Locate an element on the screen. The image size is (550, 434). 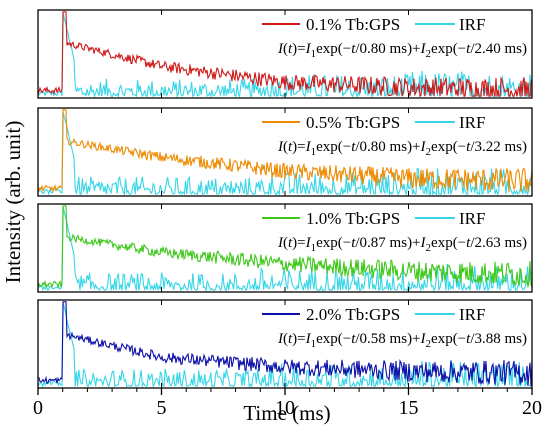
fit-equation: I(t)=I1exp(−t/0.58 ms)+I2exp(−t/3.88 ms) is located at coordinates (402, 340).